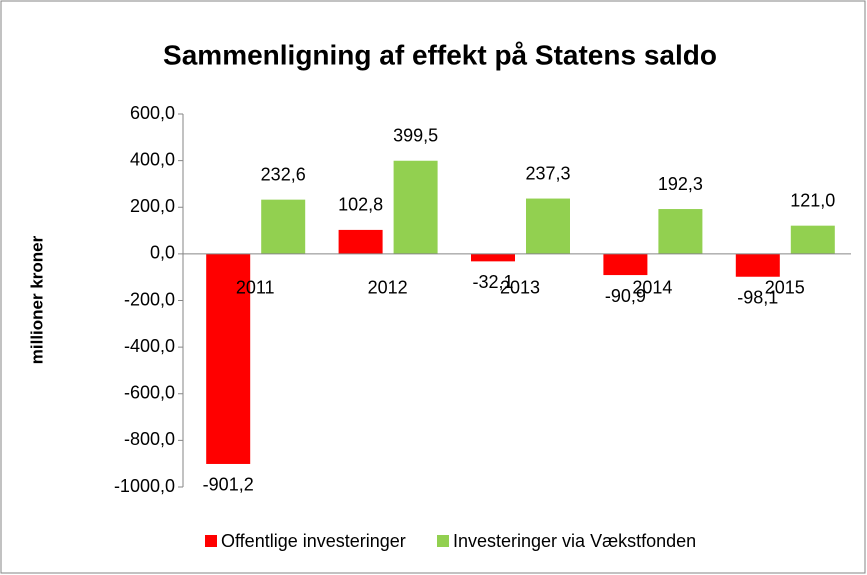 The width and height of the screenshot is (867, 575). I want to click on y-tick-label: -1000,0, so click(144, 486).